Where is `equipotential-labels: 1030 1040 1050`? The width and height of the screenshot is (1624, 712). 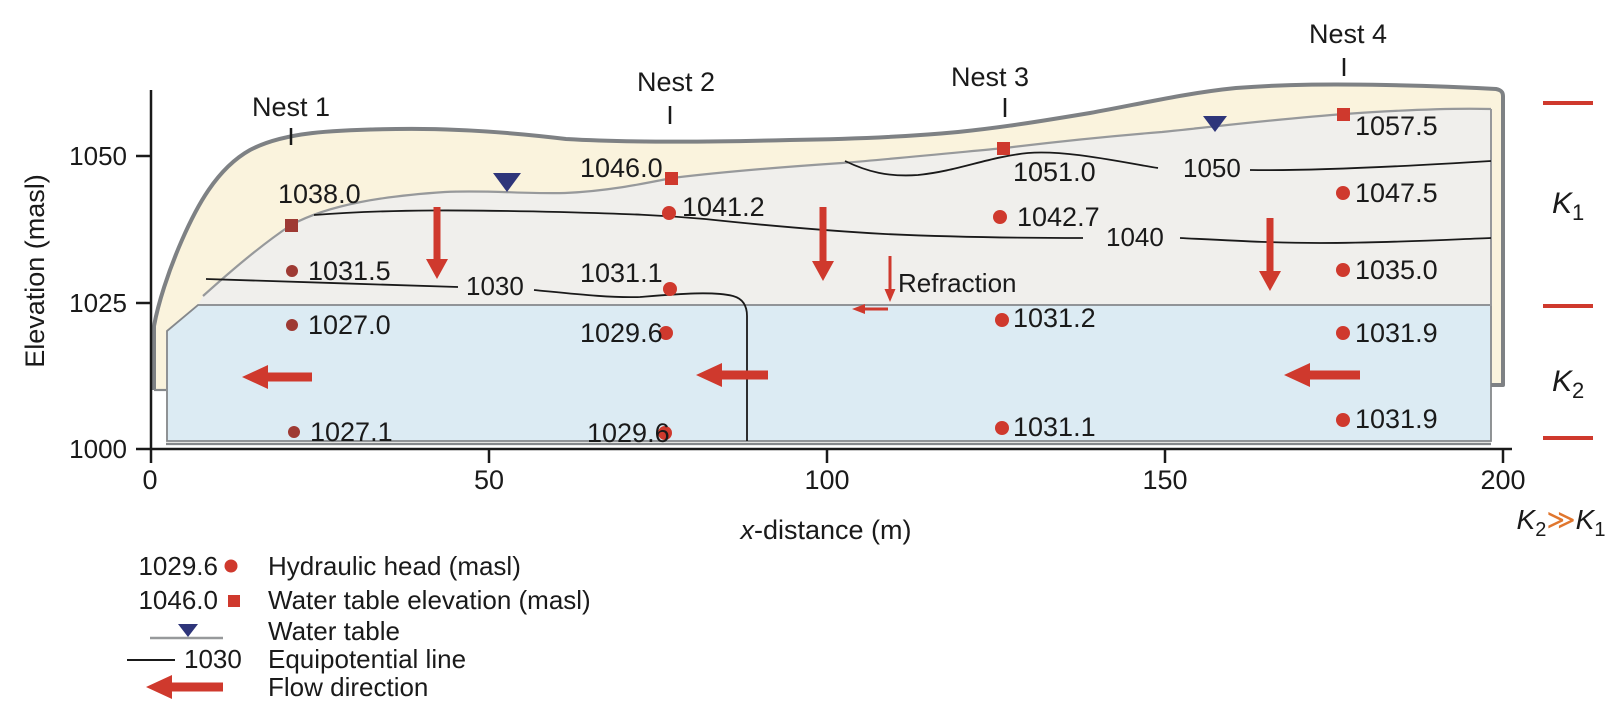 equipotential-labels: 1030 1040 1050 is located at coordinates (853, 227).